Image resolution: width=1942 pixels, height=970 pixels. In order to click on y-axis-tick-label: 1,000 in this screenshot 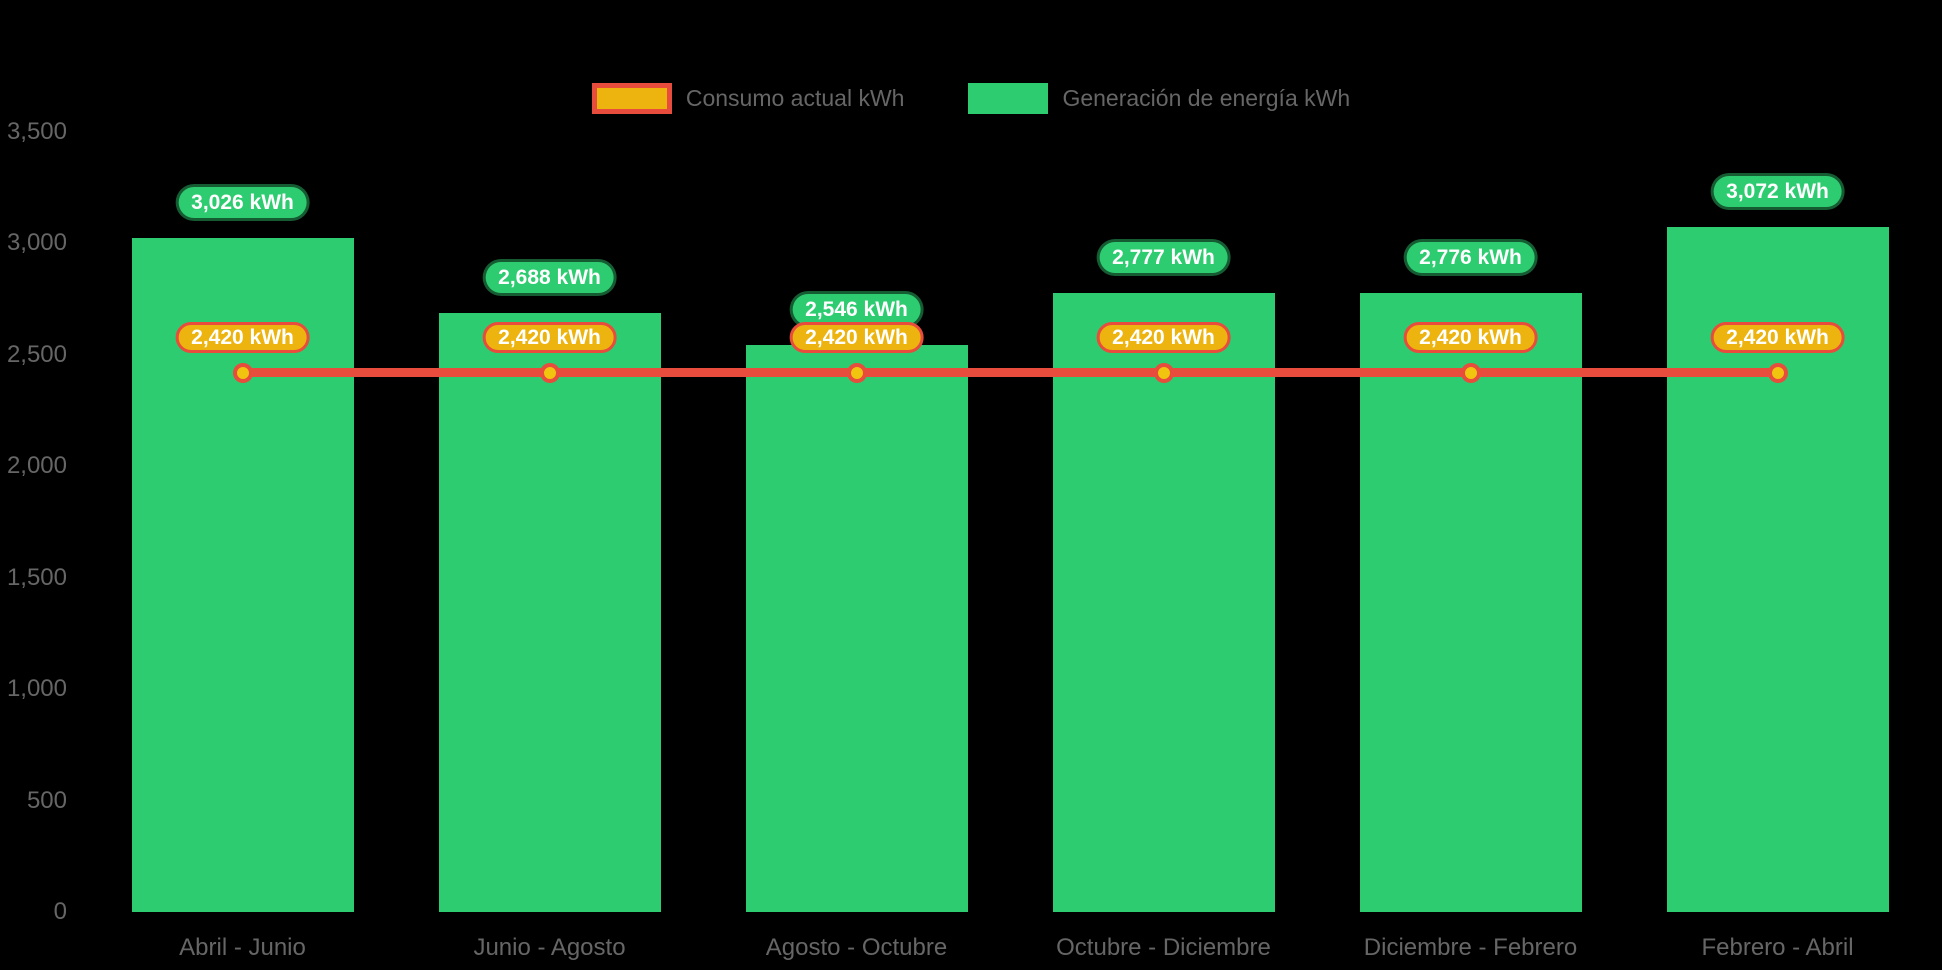, I will do `click(36, 689)`.